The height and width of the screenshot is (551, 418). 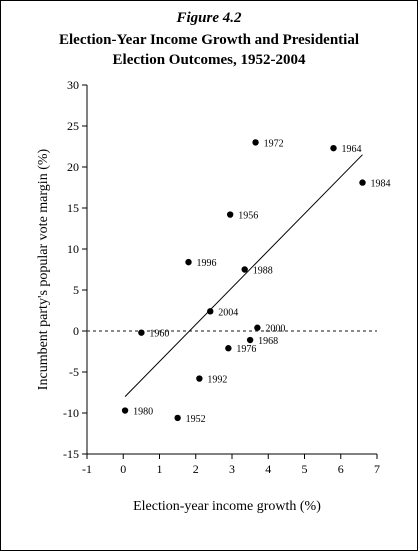 I want to click on y-tick-label: 5, so click(x=76, y=290).